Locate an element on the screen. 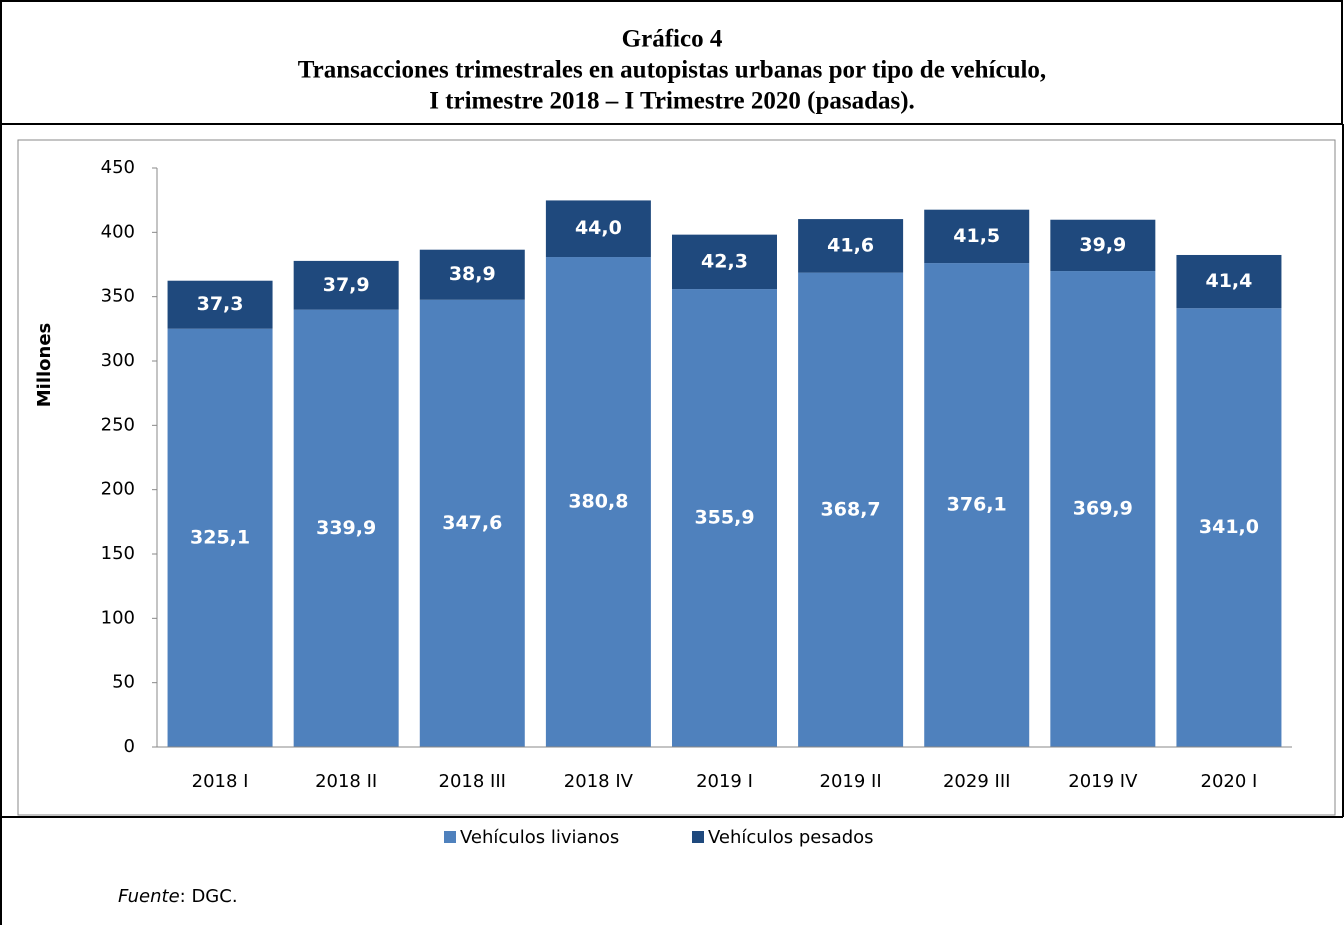  data-label: 41,6 is located at coordinates (850, 245).